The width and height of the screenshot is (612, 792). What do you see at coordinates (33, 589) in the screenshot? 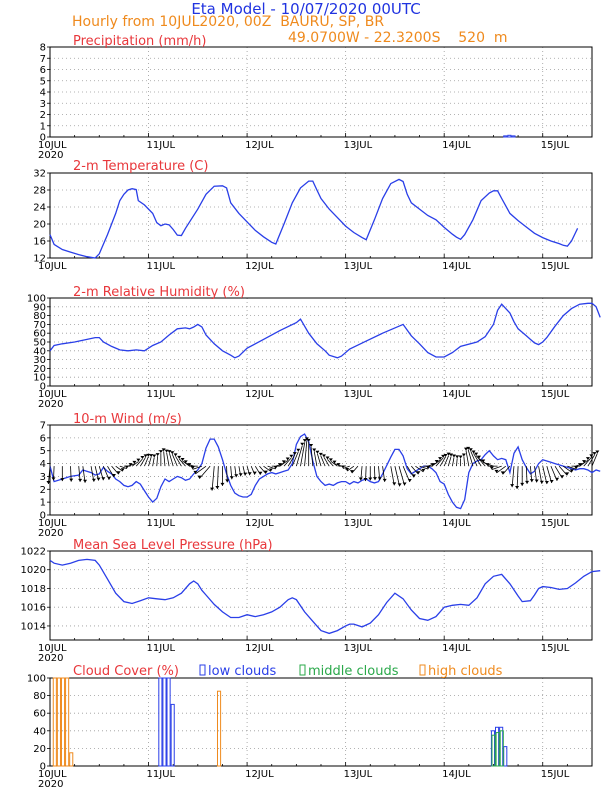
I see `y-tick-label: 1018` at bounding box center [33, 589].